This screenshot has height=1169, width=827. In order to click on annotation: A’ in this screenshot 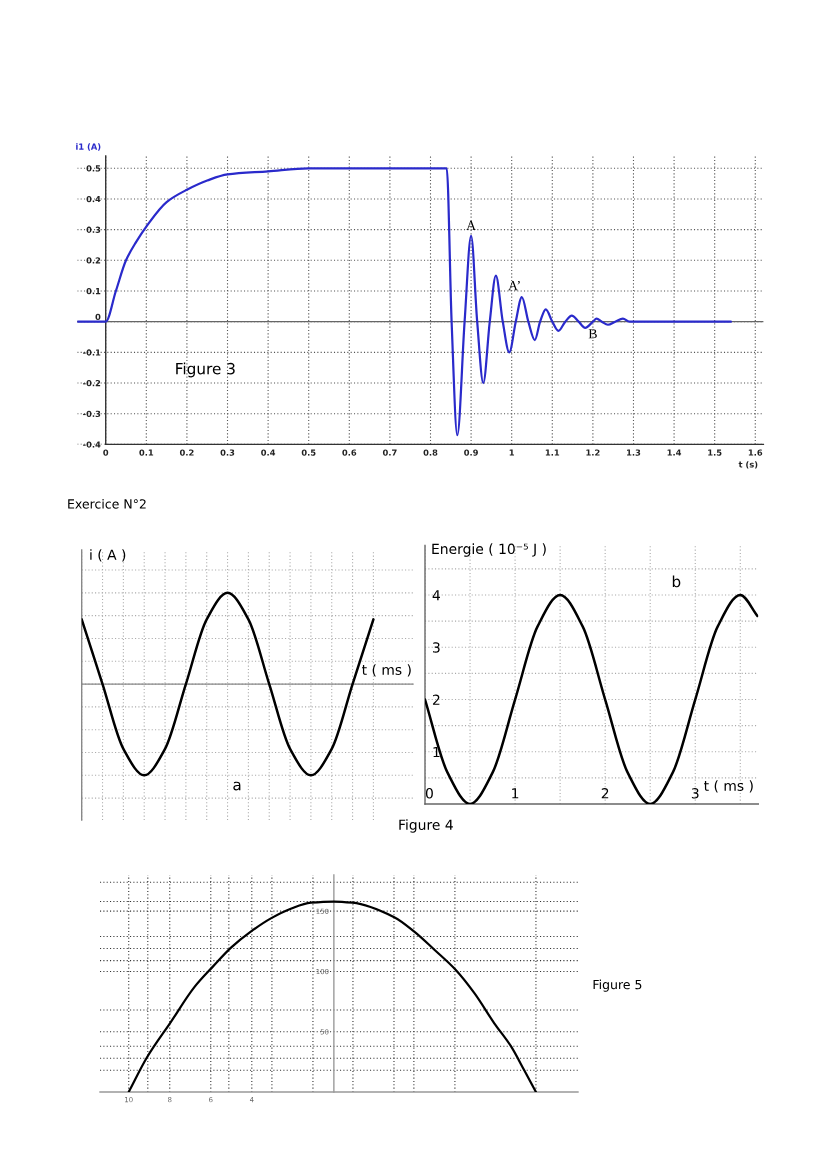, I will do `click(514, 285)`.